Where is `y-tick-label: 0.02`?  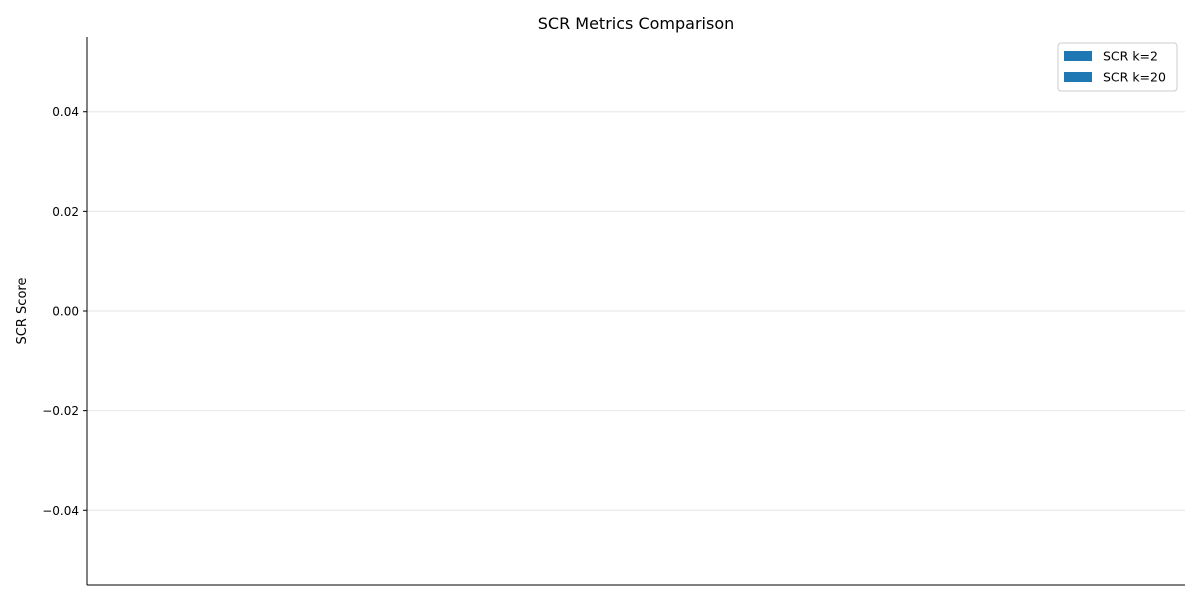 y-tick-label: 0.02 is located at coordinates (65, 212).